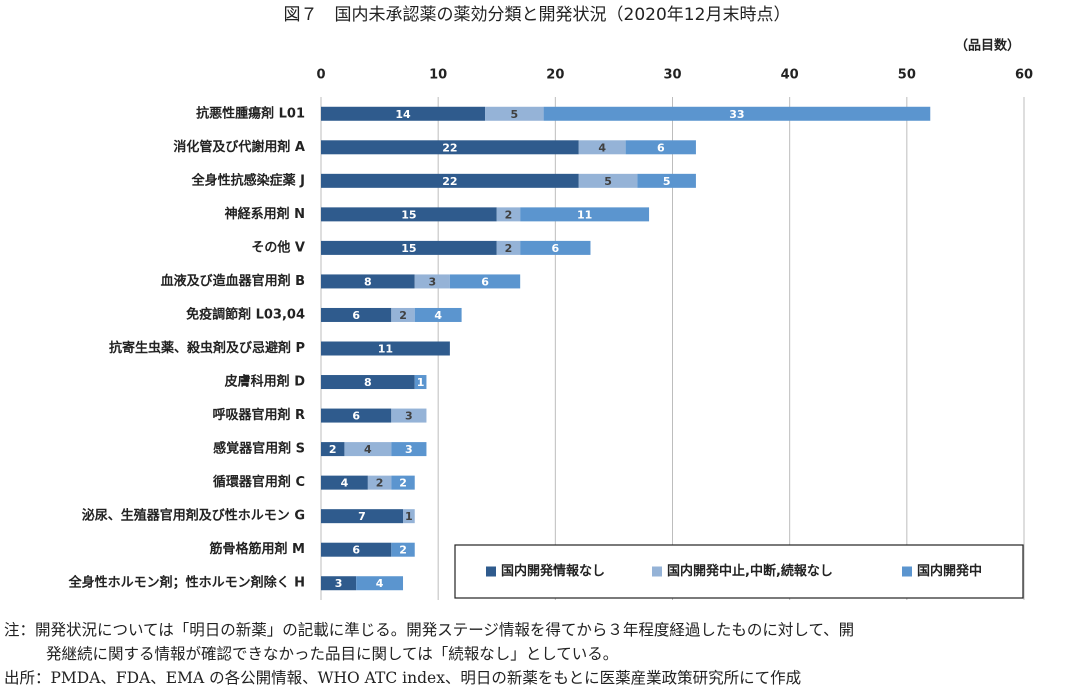 The image size is (1074, 689). I want to click on legend-label: 国内開発中, so click(949, 571).